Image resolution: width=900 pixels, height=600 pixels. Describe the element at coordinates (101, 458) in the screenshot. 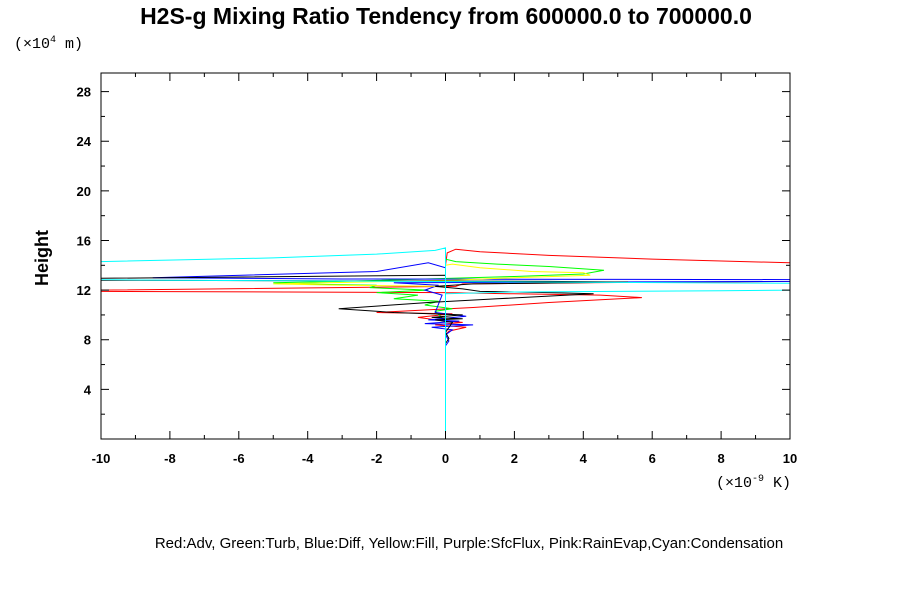

I see `x-tick-label: -10` at that location.